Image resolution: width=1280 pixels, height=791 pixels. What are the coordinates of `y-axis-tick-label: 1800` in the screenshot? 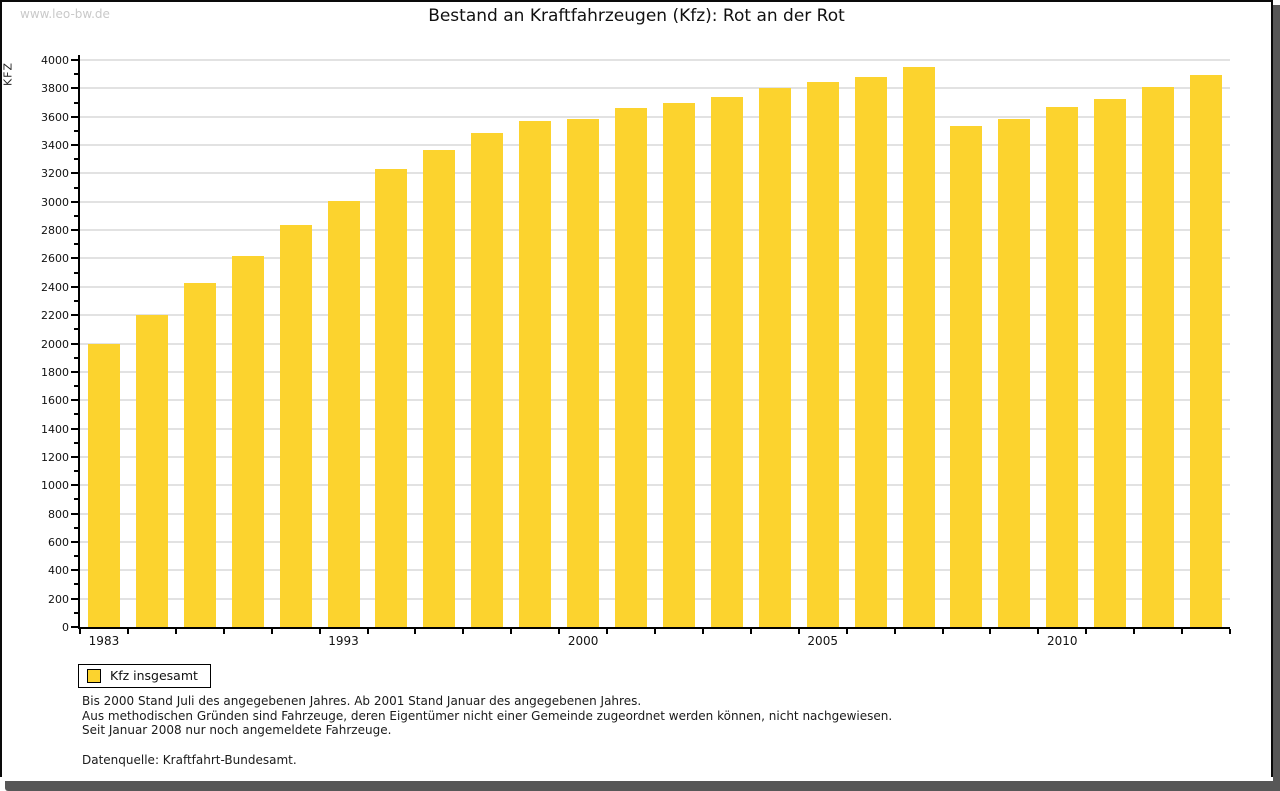 It's located at (55, 372).